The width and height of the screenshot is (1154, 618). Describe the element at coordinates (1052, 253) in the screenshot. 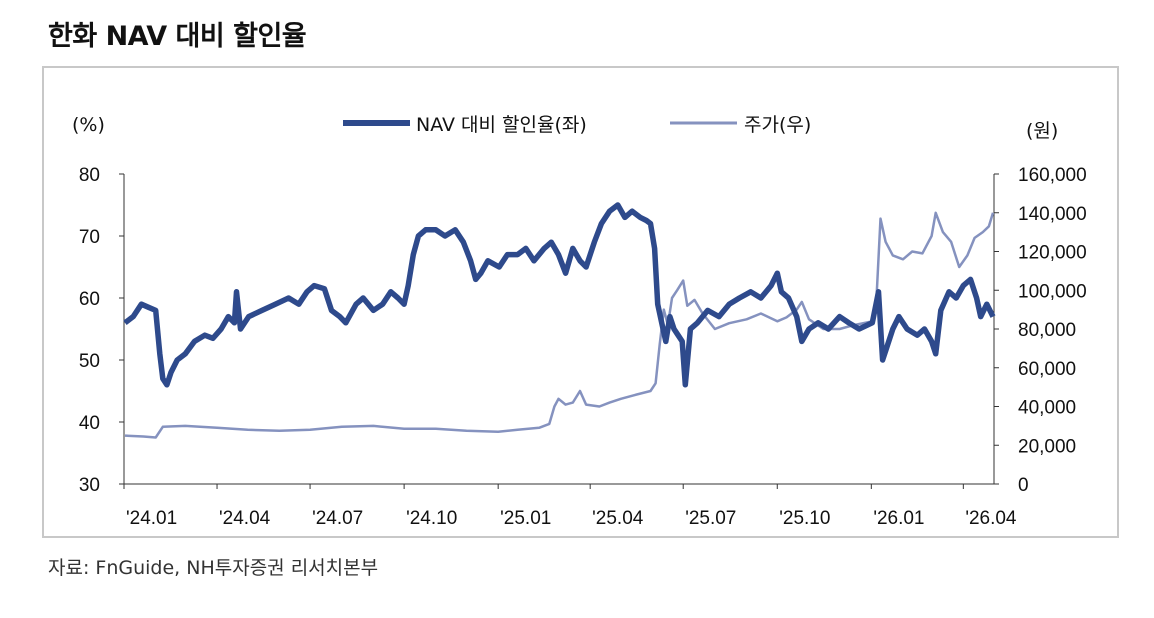

I see `right-tick-label: 120,000` at that location.